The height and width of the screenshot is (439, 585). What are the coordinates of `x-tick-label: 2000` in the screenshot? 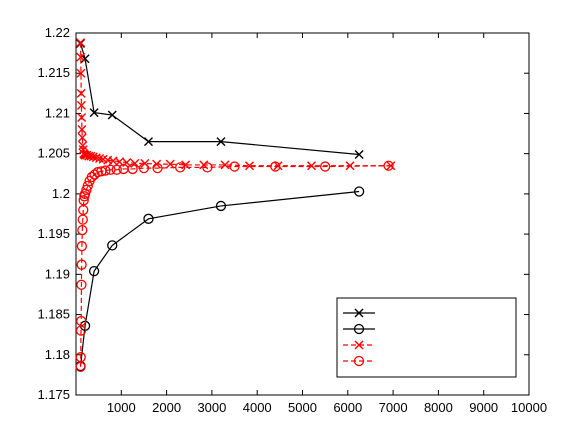 It's located at (166, 407).